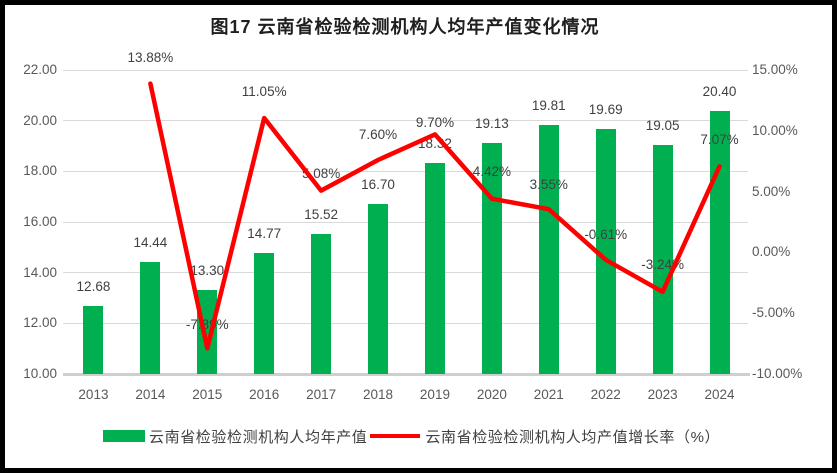 This screenshot has height=473, width=837. I want to click on bar-2014, so click(150, 317).